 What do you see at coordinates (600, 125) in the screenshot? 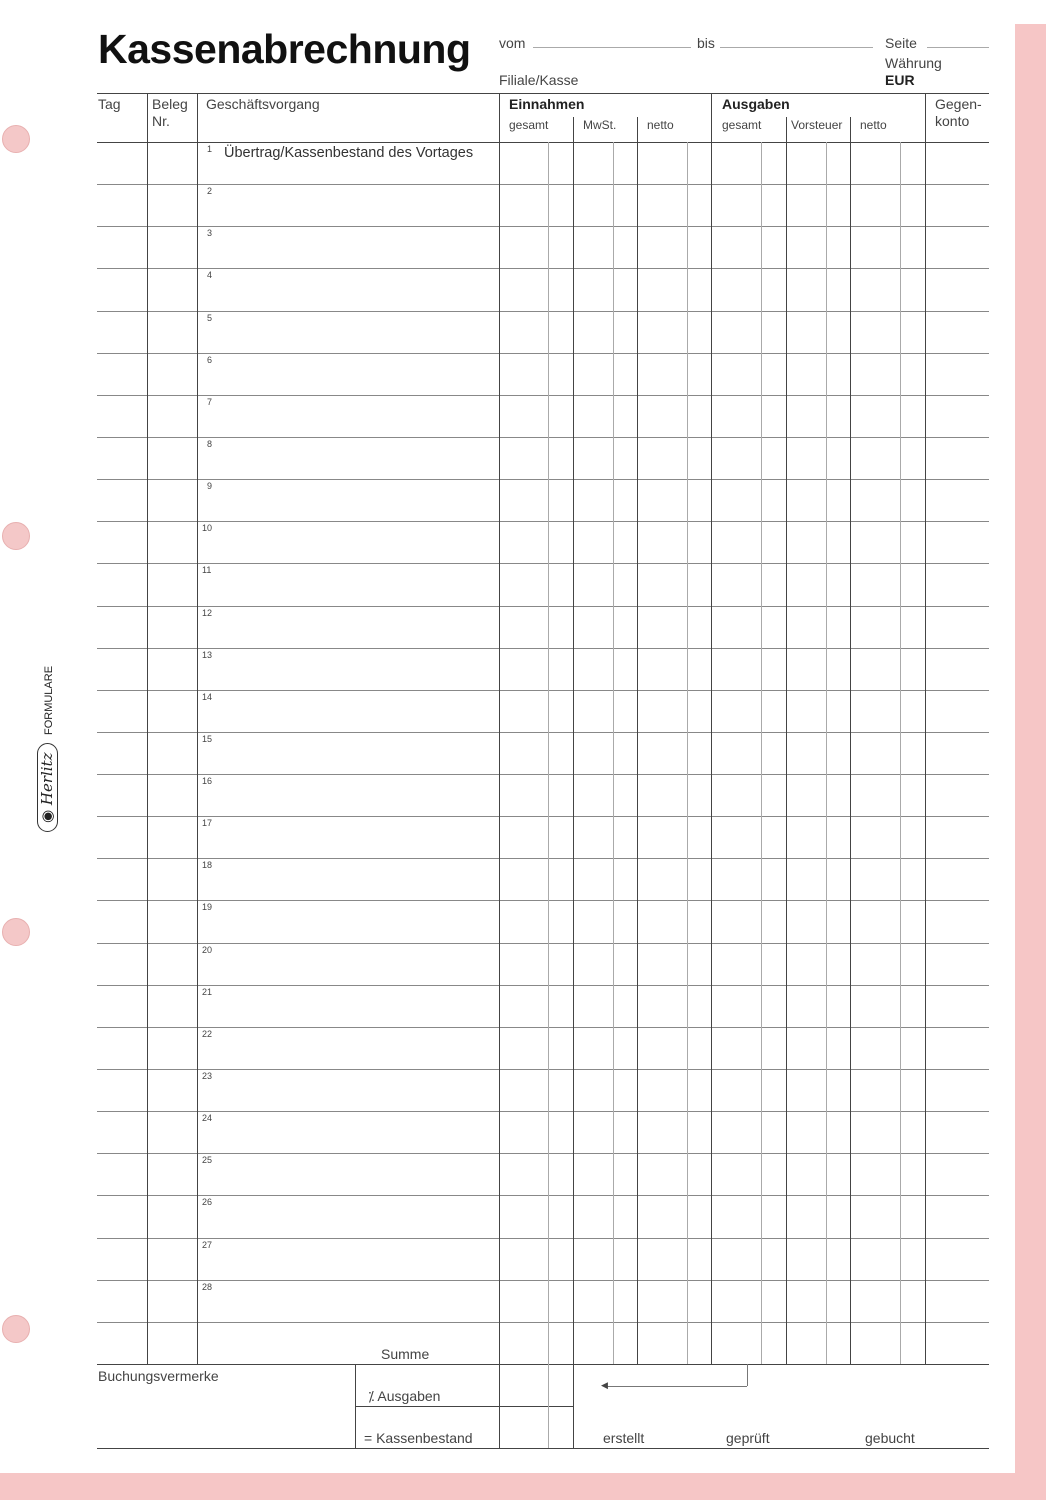
I see `col-ein-mwst: MwSt.` at bounding box center [600, 125].